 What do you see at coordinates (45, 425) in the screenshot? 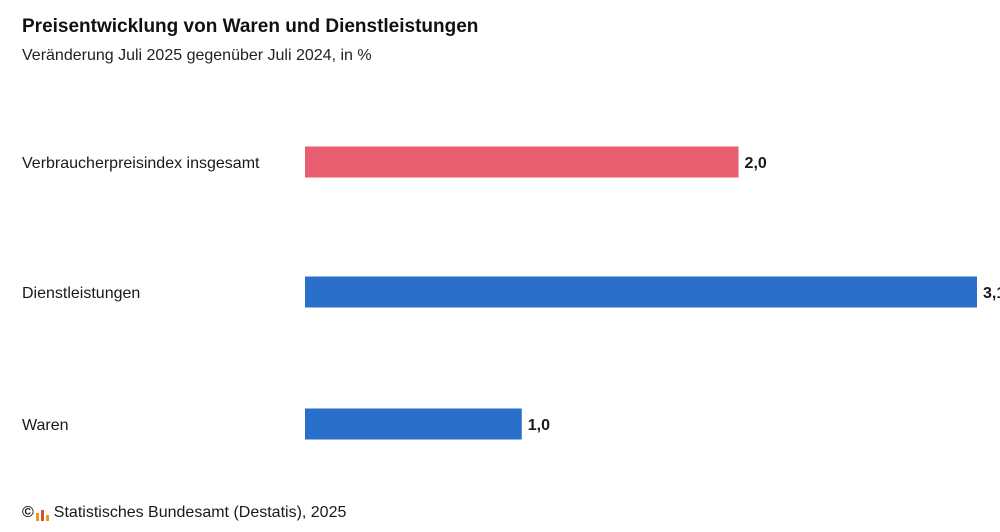
I see `category-label-waren: Waren` at bounding box center [45, 425].